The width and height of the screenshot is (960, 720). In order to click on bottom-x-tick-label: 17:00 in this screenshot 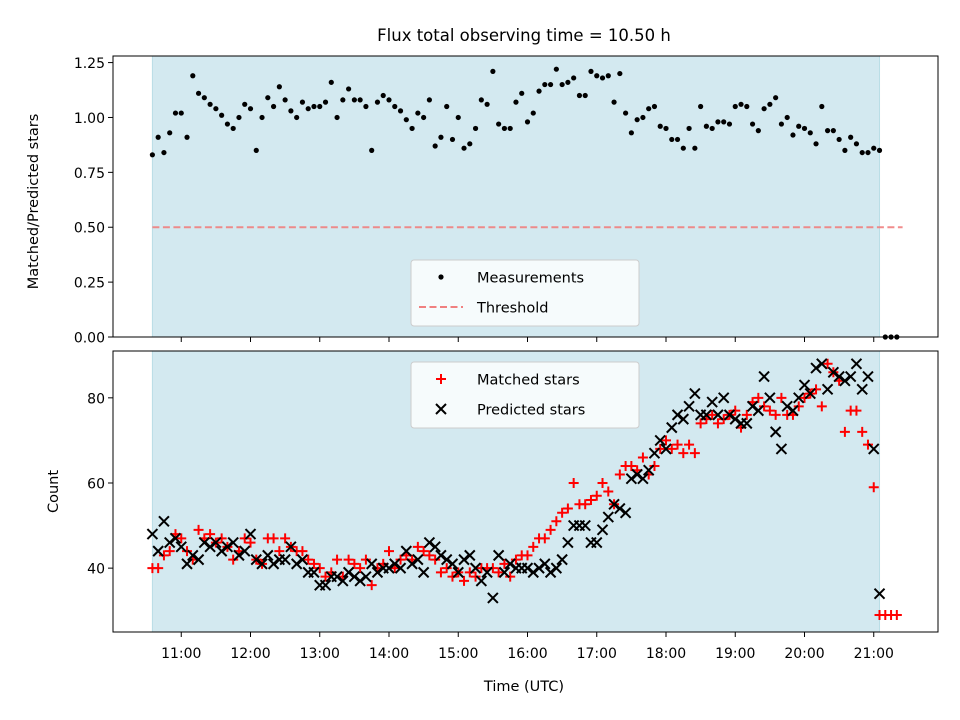, I will do `click(597, 654)`.